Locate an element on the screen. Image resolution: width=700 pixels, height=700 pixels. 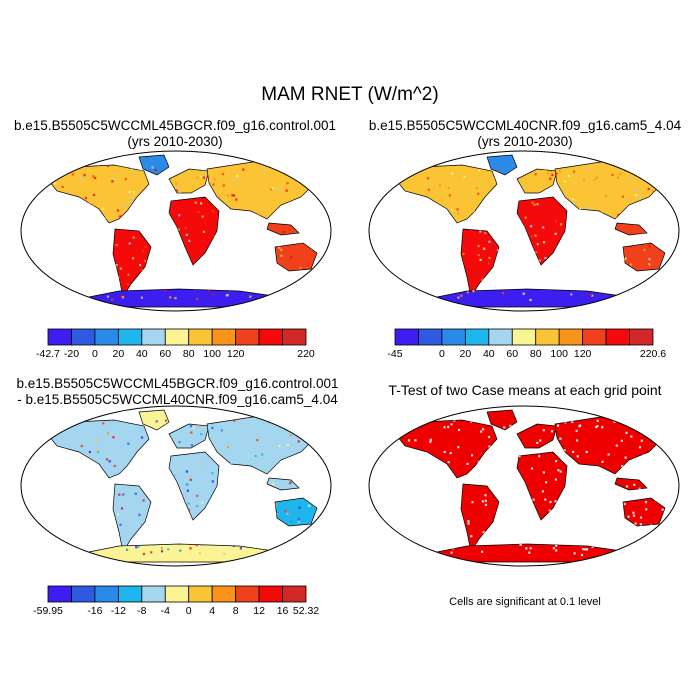
colorbar-difference: -59.95 -16 -12 -8 -4 0 4 8 12 16 52.32 is located at coordinates (176, 601).